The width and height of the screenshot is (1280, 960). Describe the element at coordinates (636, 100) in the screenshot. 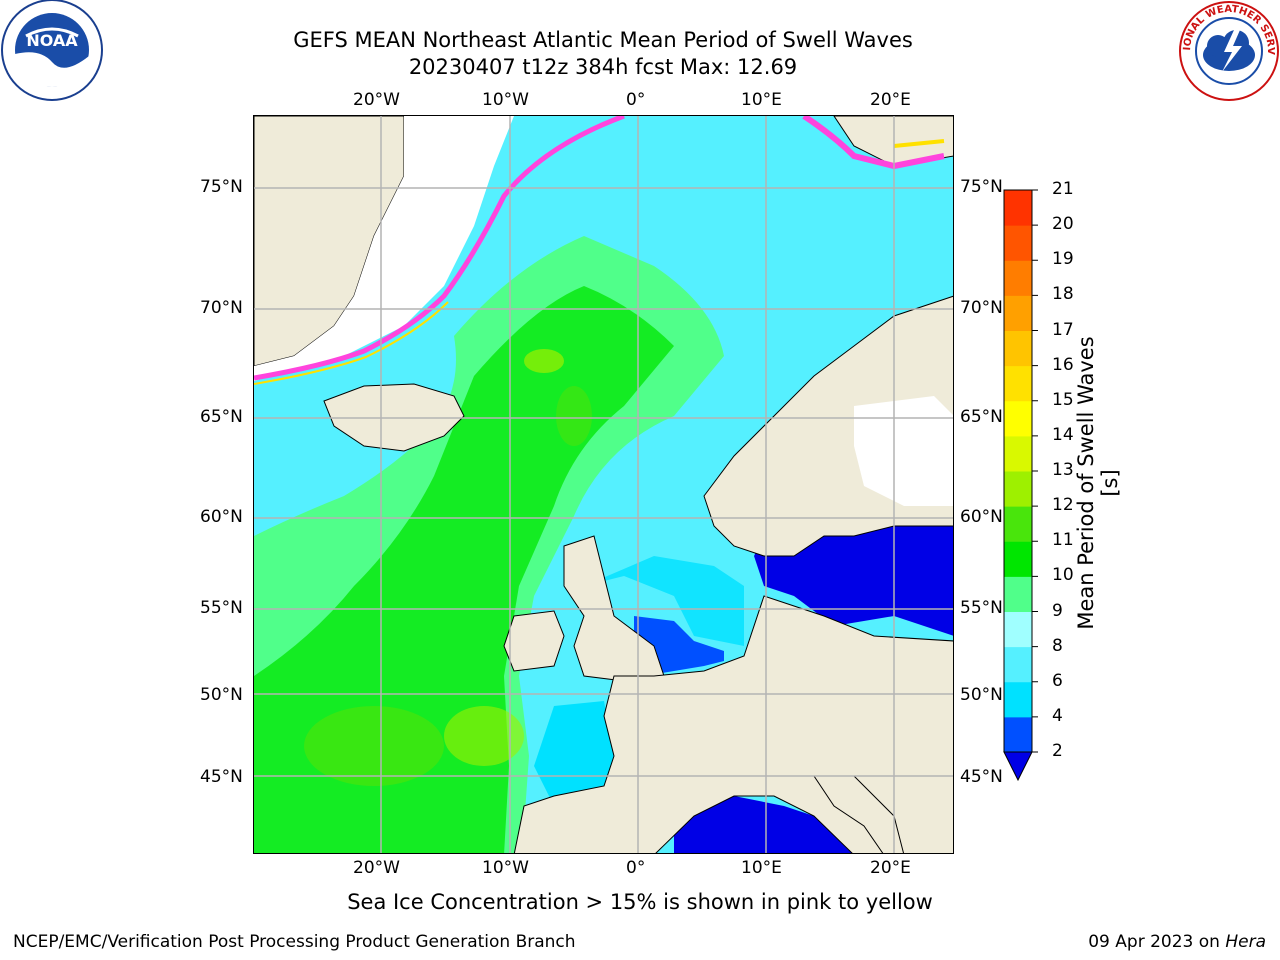

I see `lon-tick-top: 0°` at that location.